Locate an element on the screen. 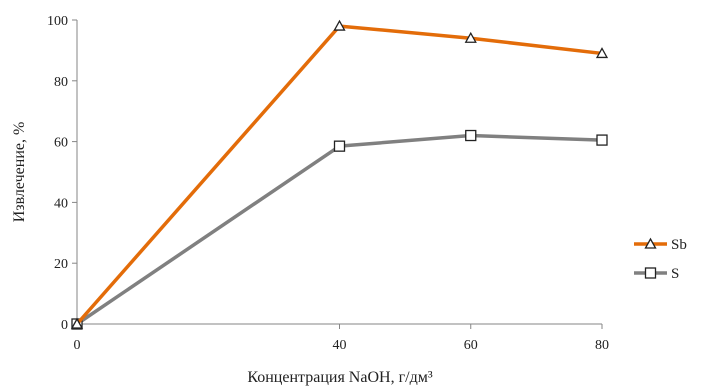  y-tick-label: 80 is located at coordinates (61, 82).